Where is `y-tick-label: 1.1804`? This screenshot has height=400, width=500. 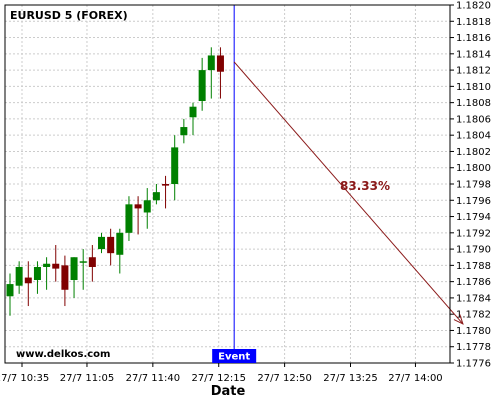 y-tick-label: 1.1804 is located at coordinates (473, 136).